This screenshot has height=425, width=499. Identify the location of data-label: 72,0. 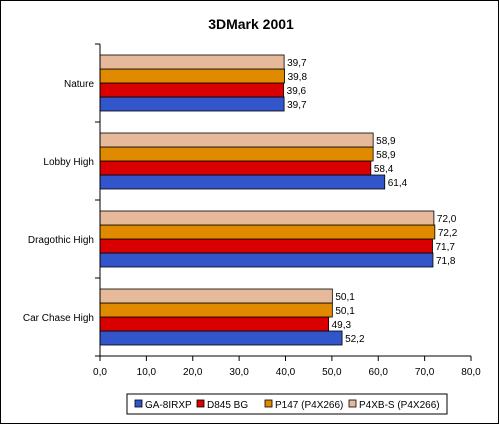
(447, 219).